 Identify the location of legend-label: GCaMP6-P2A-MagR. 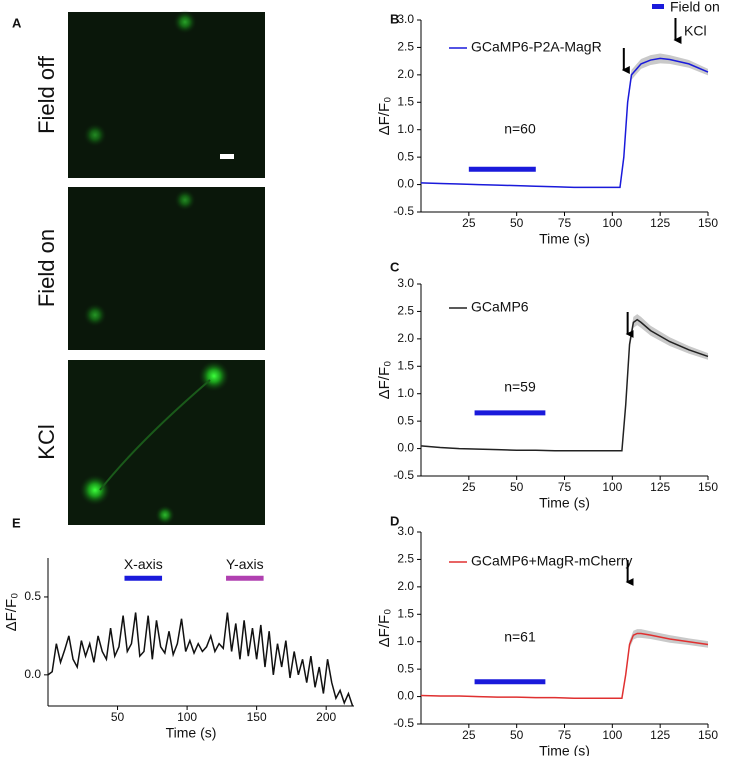
(536, 47).